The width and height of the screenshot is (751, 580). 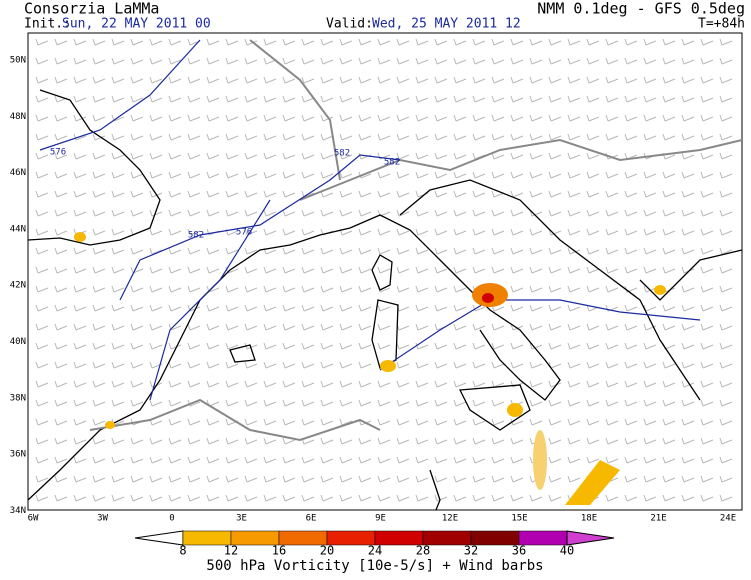 I want to click on lon-label: 6E, so click(x=311, y=519).